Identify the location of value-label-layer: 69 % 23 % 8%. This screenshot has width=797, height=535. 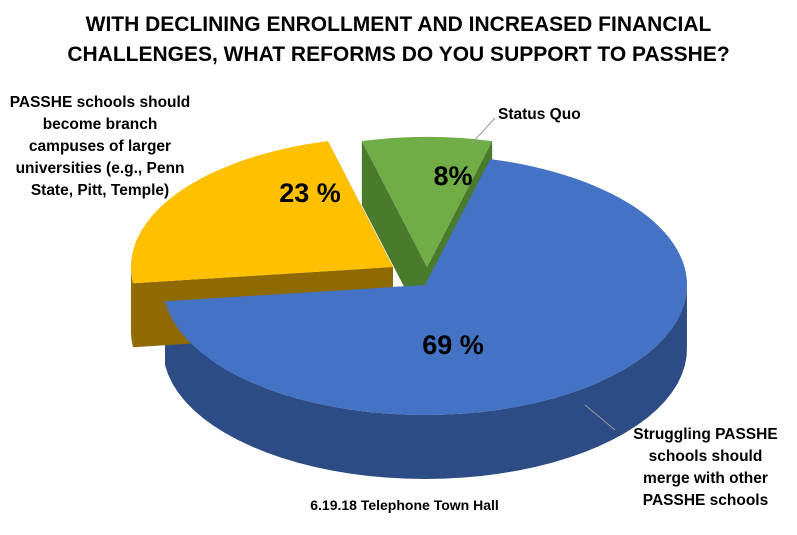
(381, 260).